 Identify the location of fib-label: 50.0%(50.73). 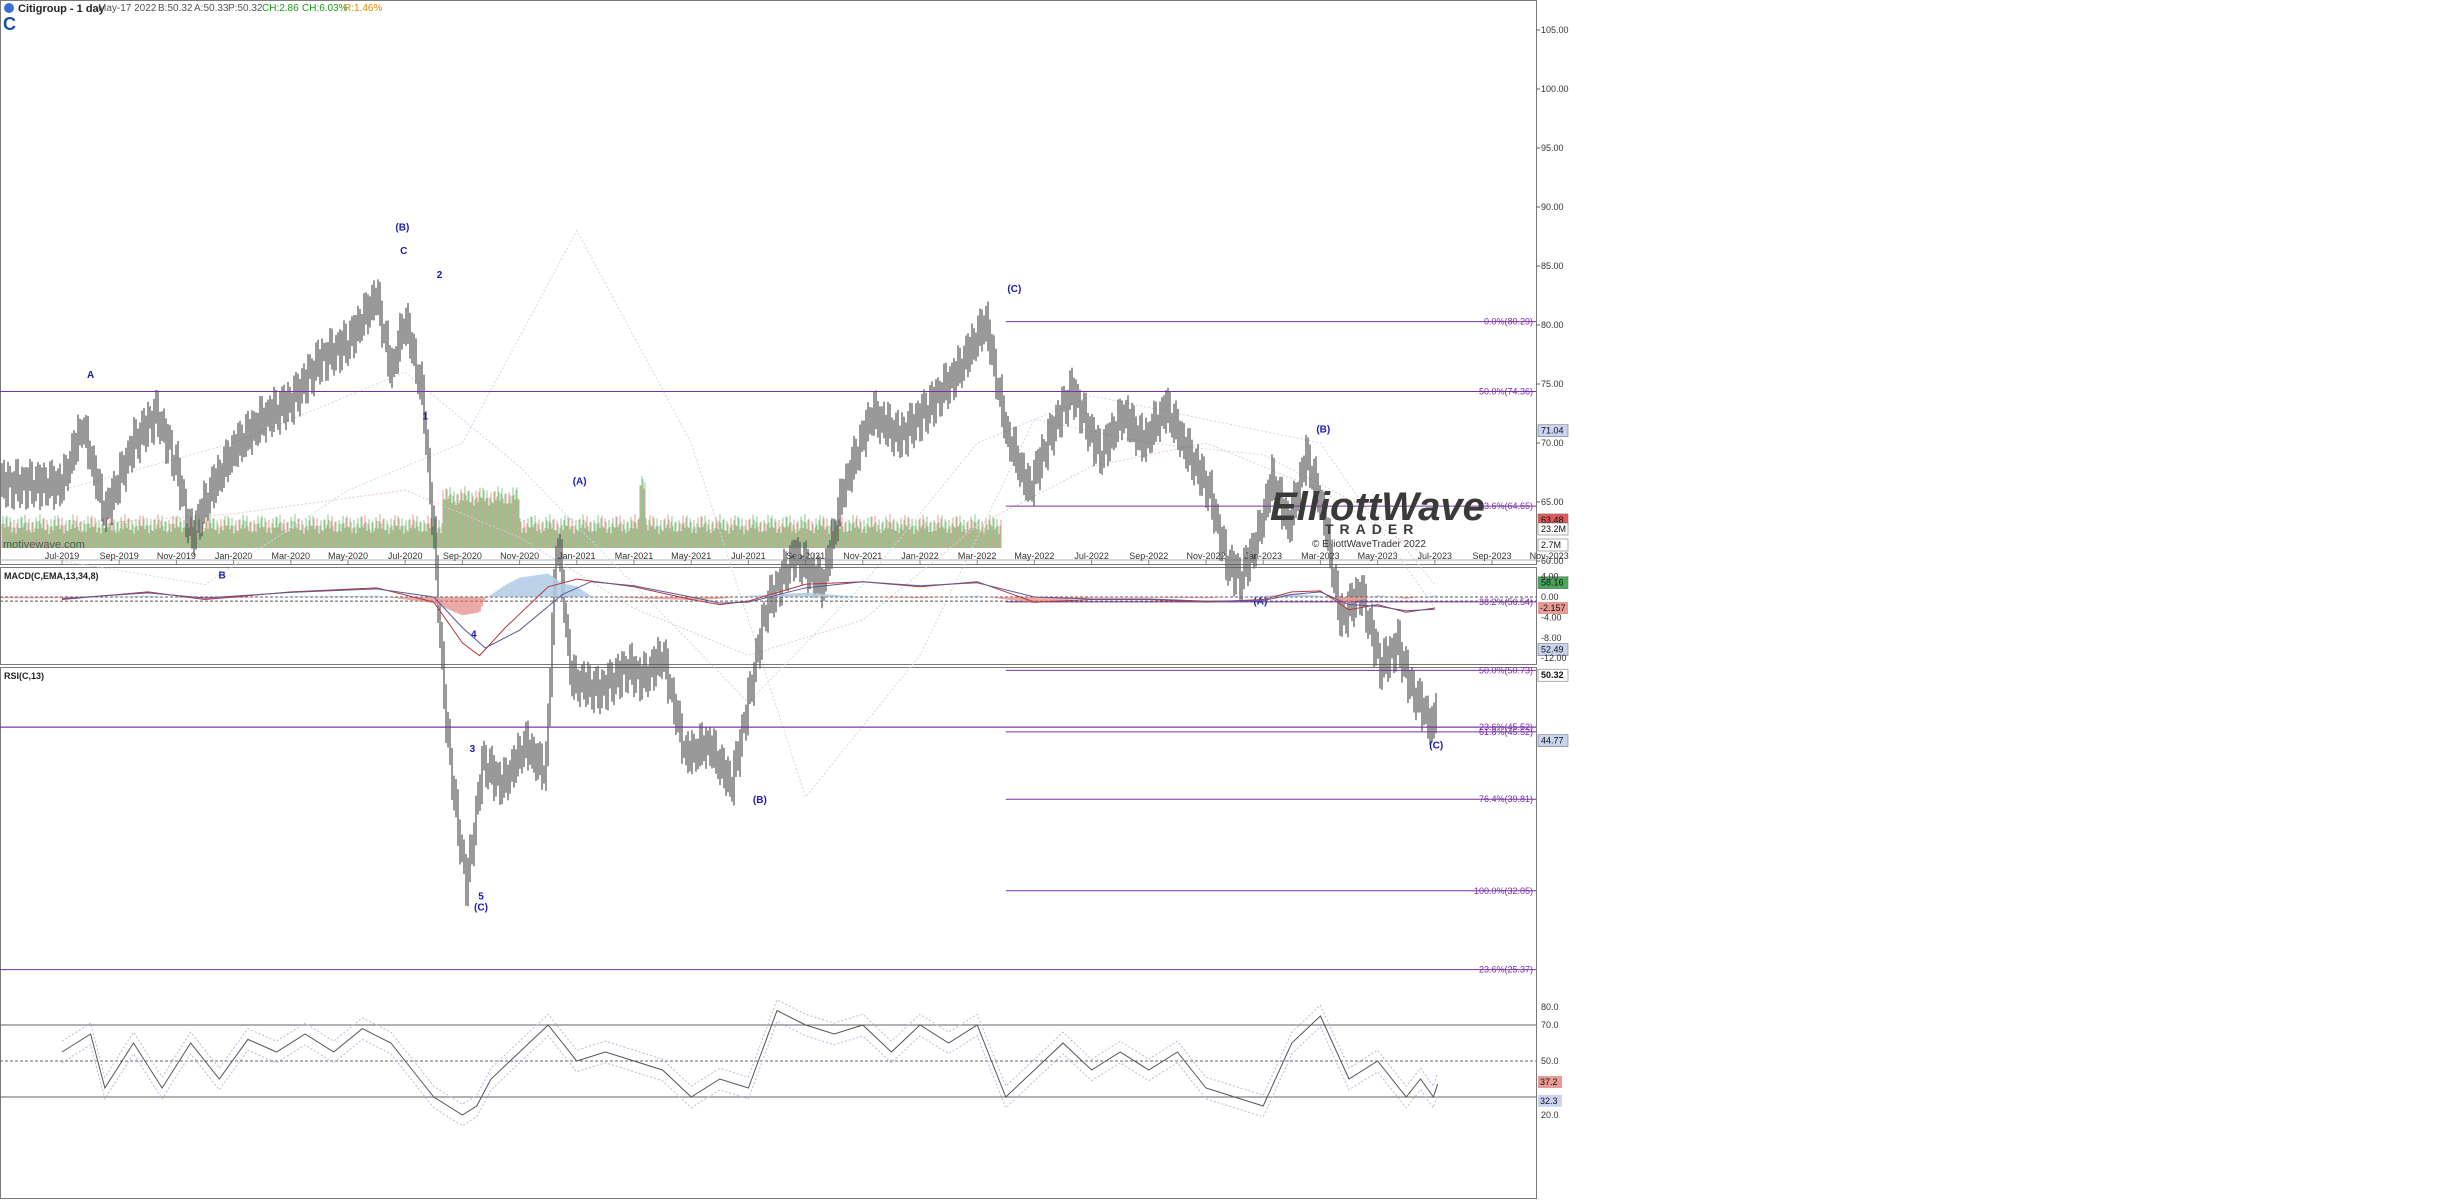
(1506, 670).